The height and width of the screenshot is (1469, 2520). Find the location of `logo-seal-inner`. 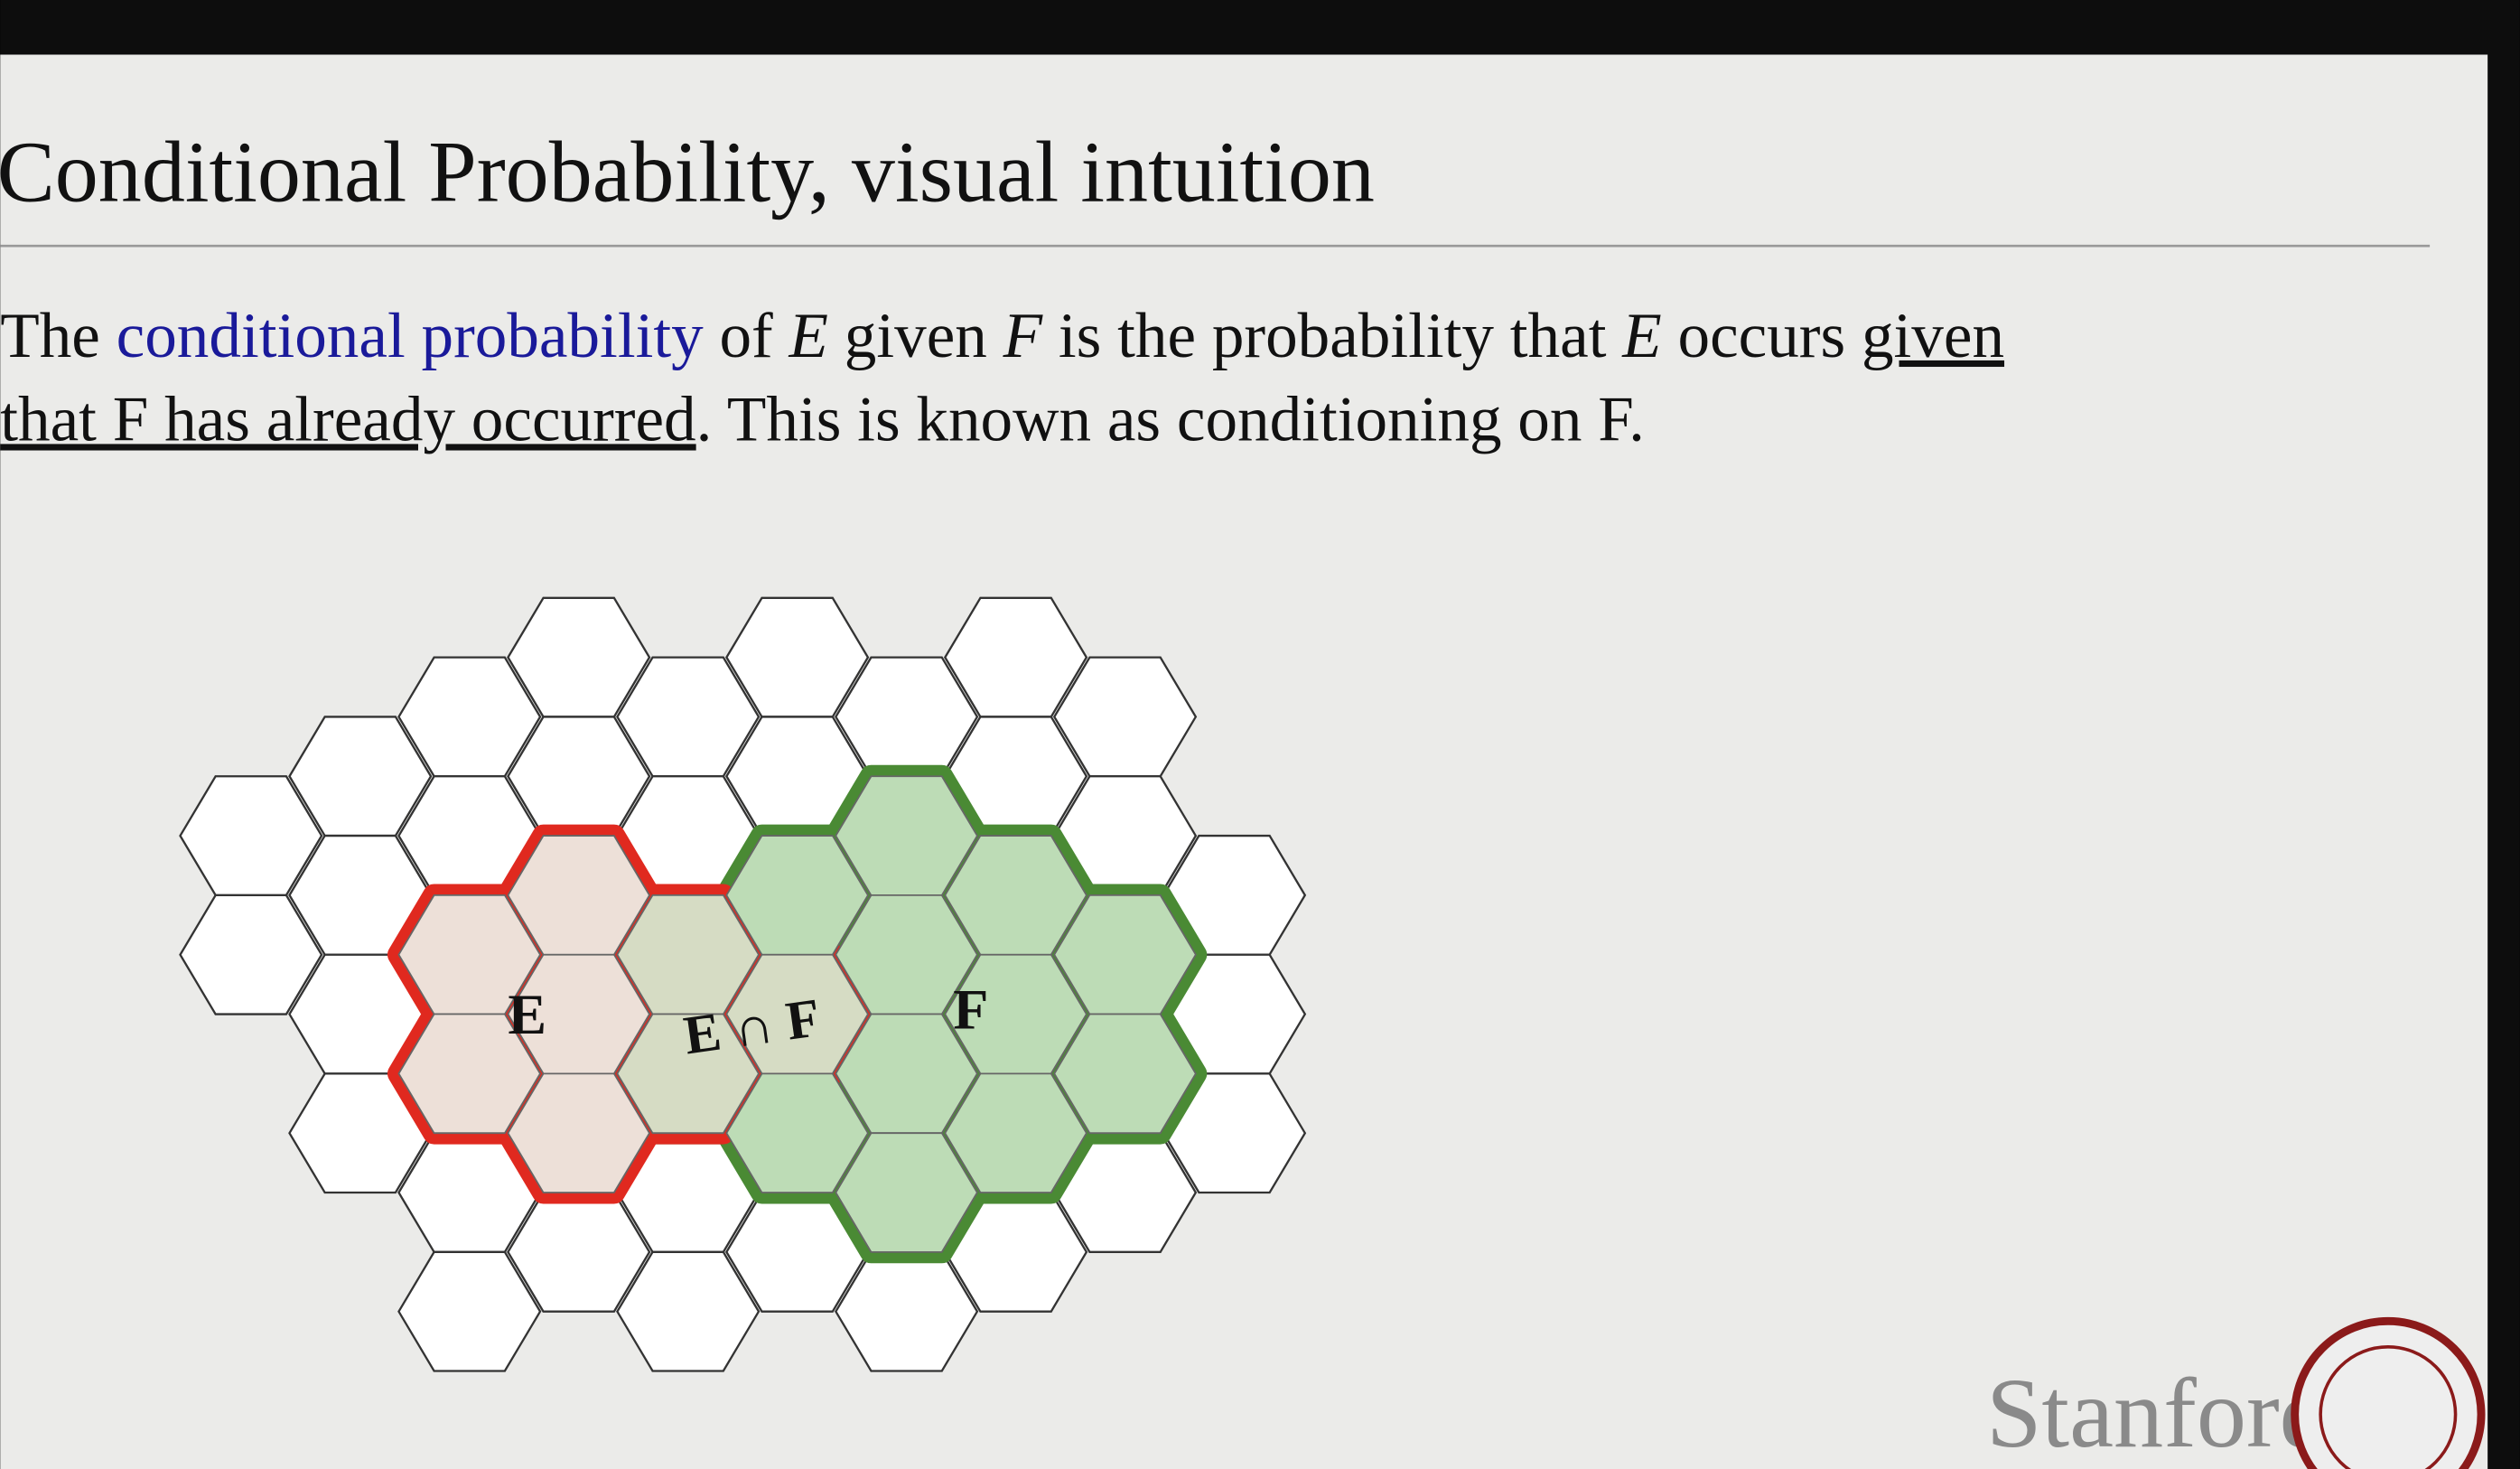

logo-seal-inner is located at coordinates (2388, 1407).